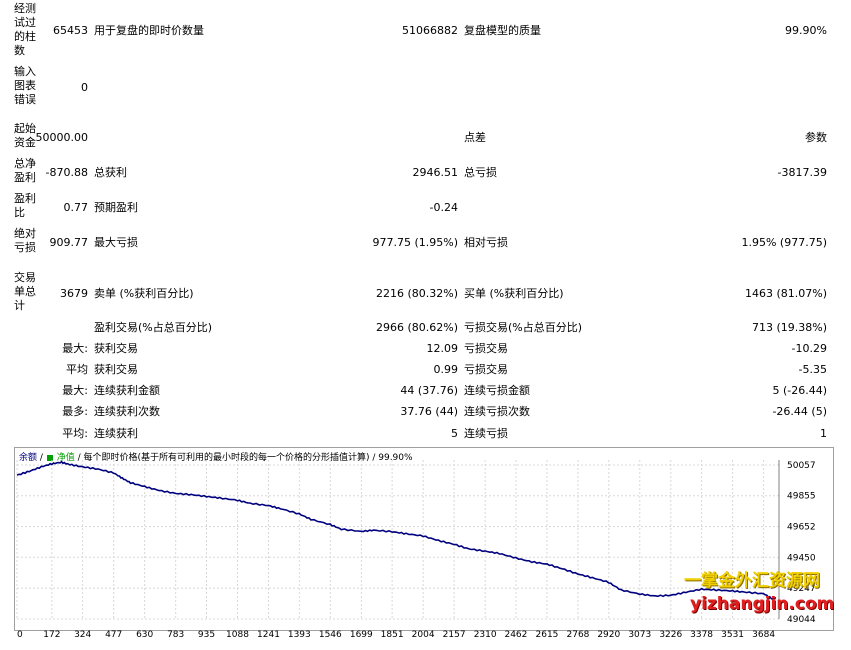 This screenshot has height=650, width=851. Describe the element at coordinates (116, 369) in the screenshot. I see `average-profit-label: 获利交易` at that location.